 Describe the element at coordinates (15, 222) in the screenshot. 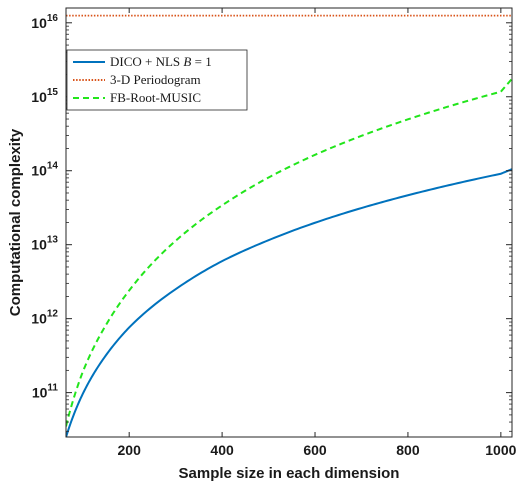

I see `y-axis-label: Computational complexity` at that location.